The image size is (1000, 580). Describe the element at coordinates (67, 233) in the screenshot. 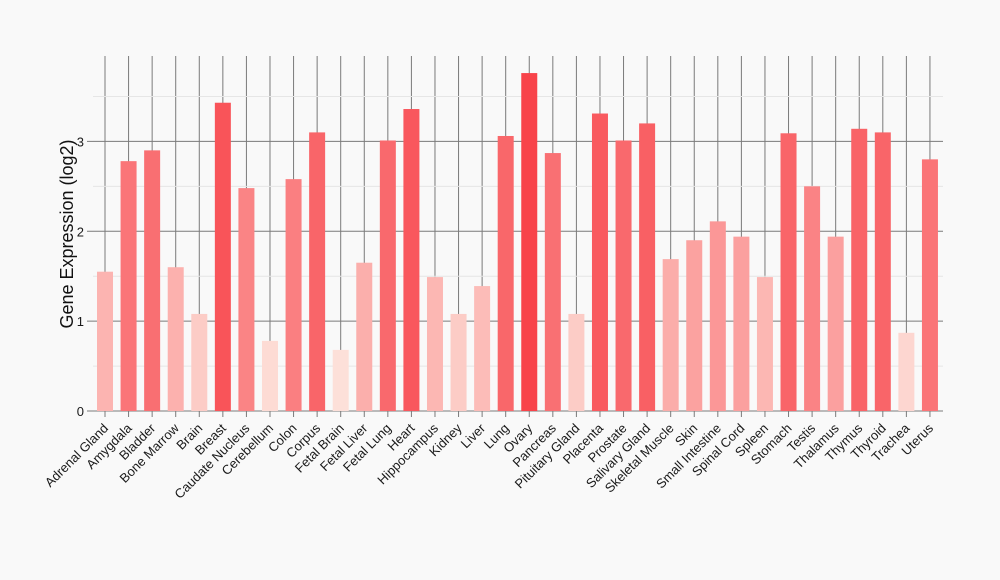

I see `y-axis-title: Gene Expression (log2)` at that location.